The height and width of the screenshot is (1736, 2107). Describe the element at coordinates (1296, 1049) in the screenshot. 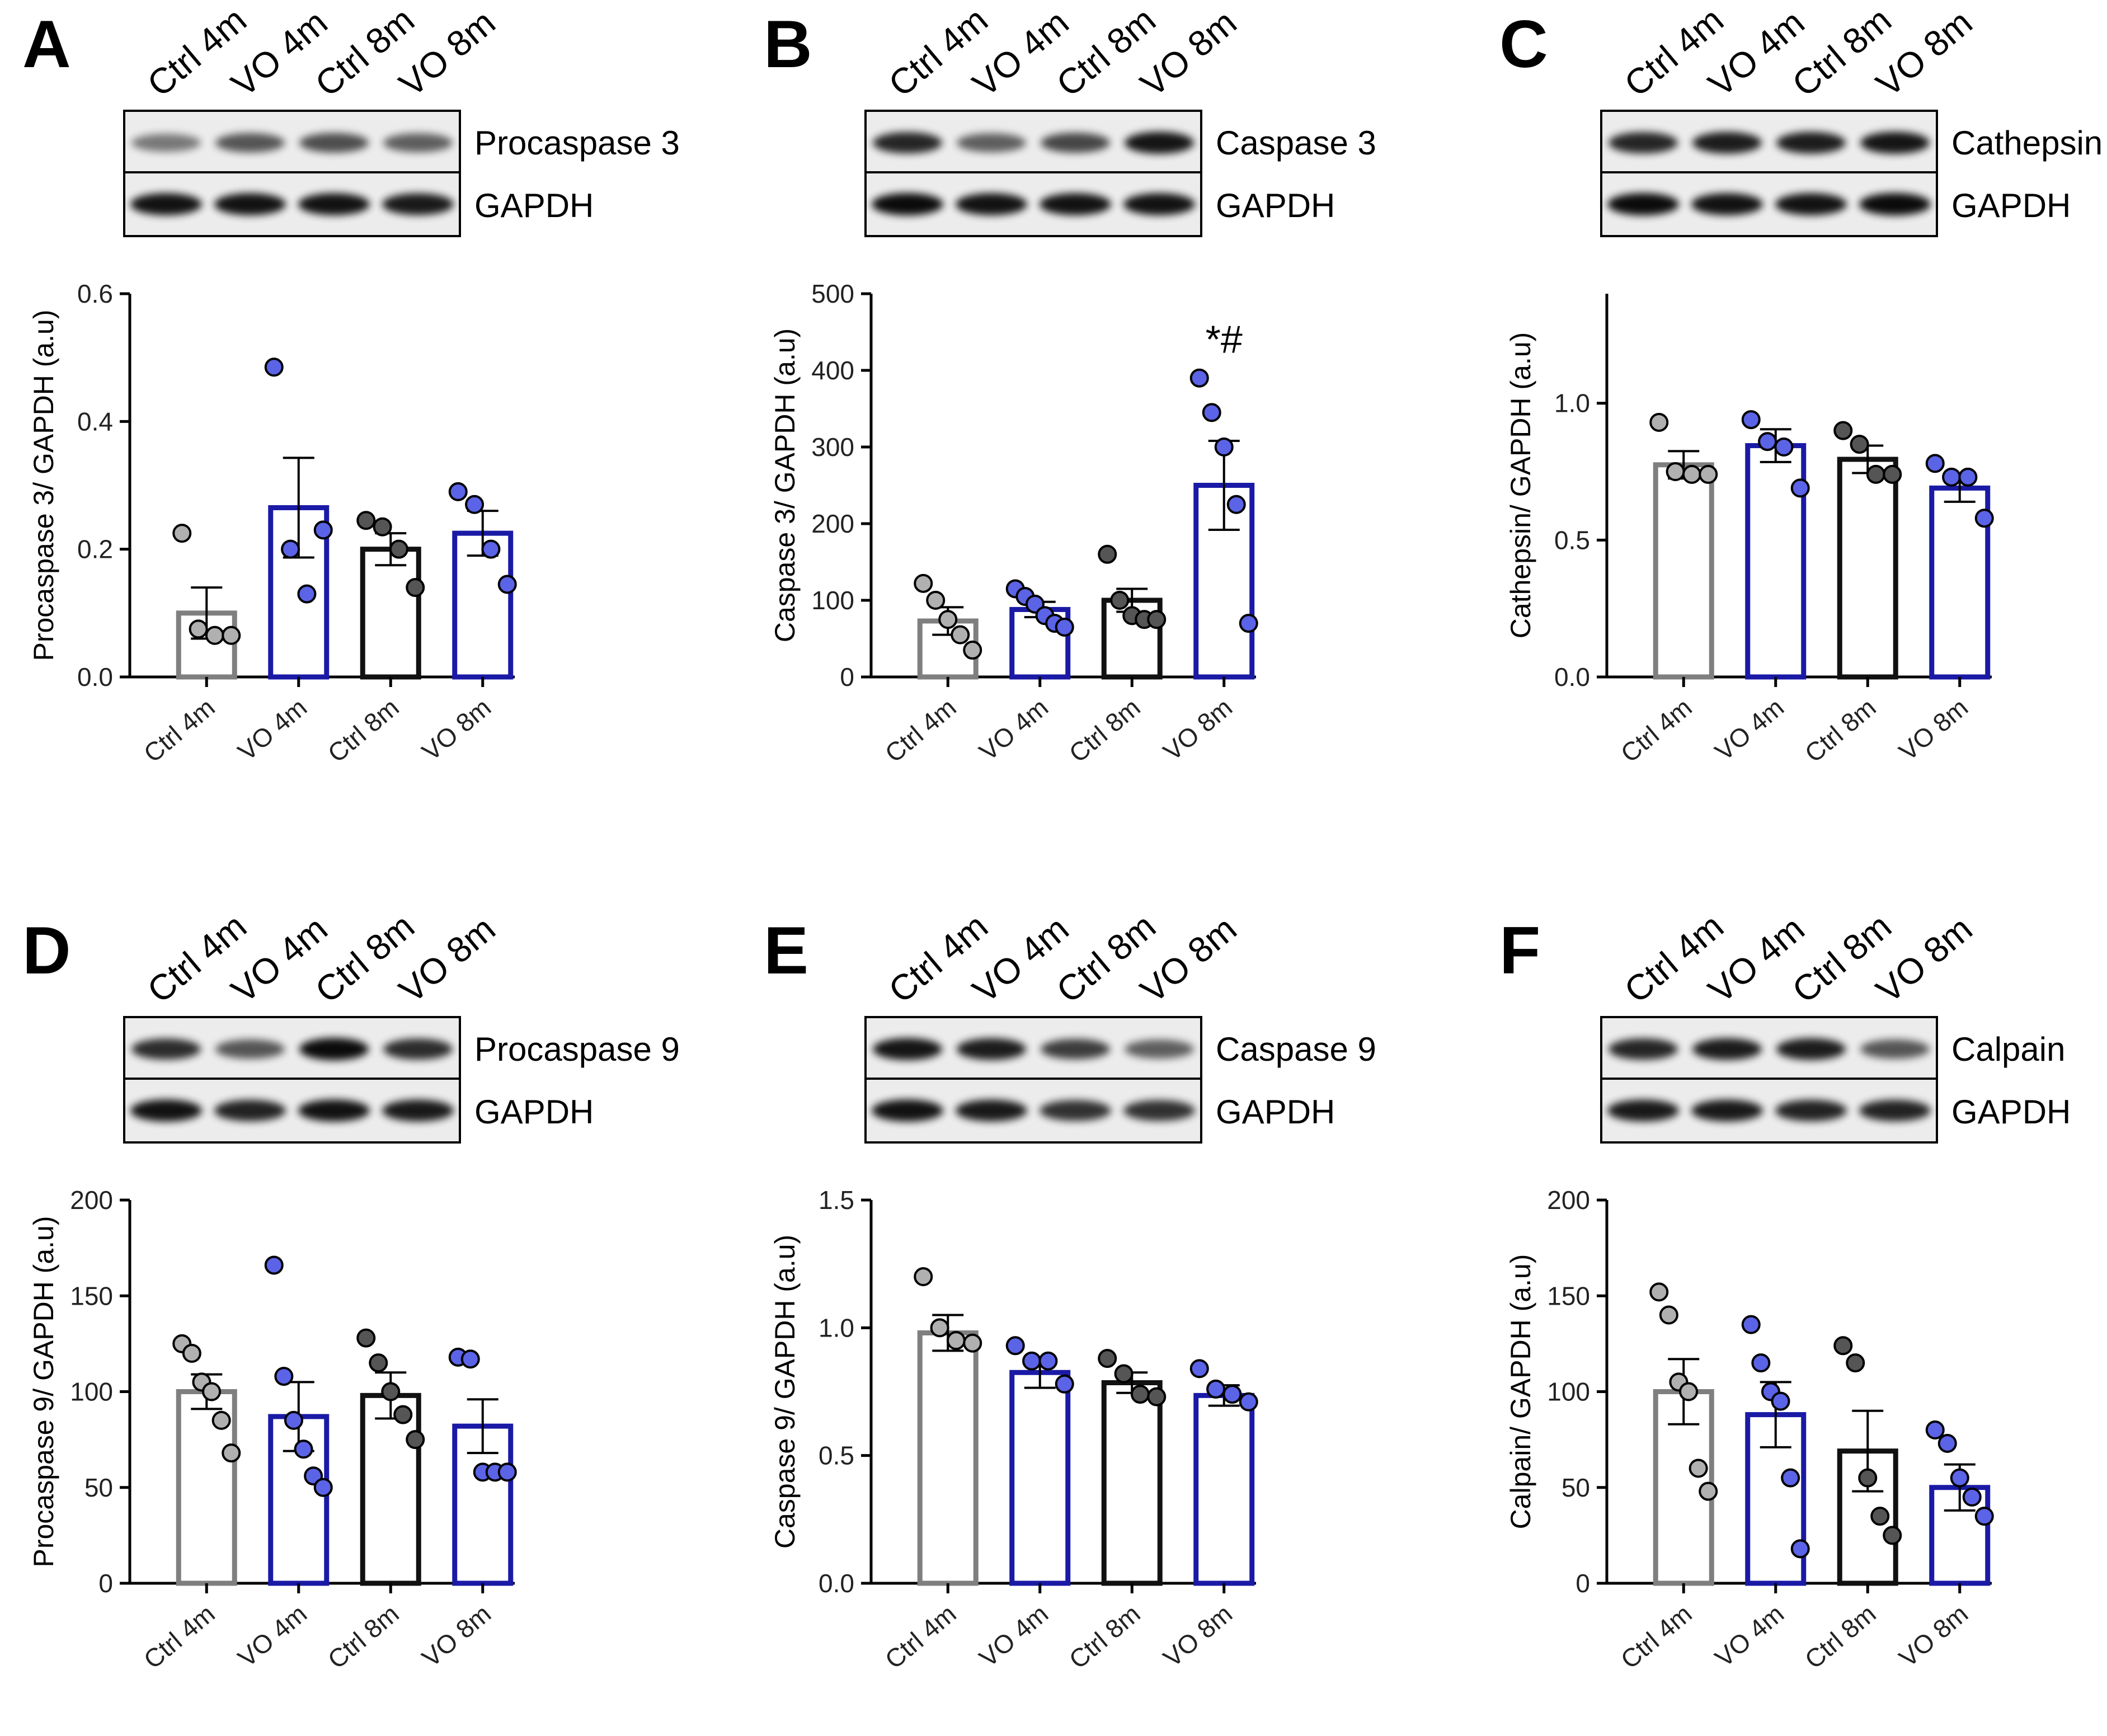

I see `blot-target-label: Caspase 9` at that location.